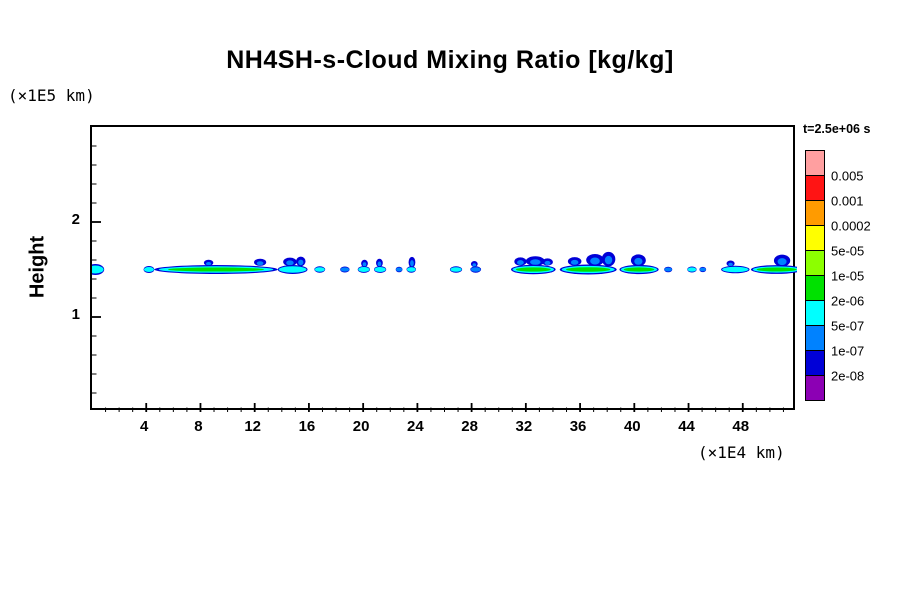 This screenshot has width=900, height=600. What do you see at coordinates (361, 426) in the screenshot?
I see `x-tick-label: 20` at bounding box center [361, 426].